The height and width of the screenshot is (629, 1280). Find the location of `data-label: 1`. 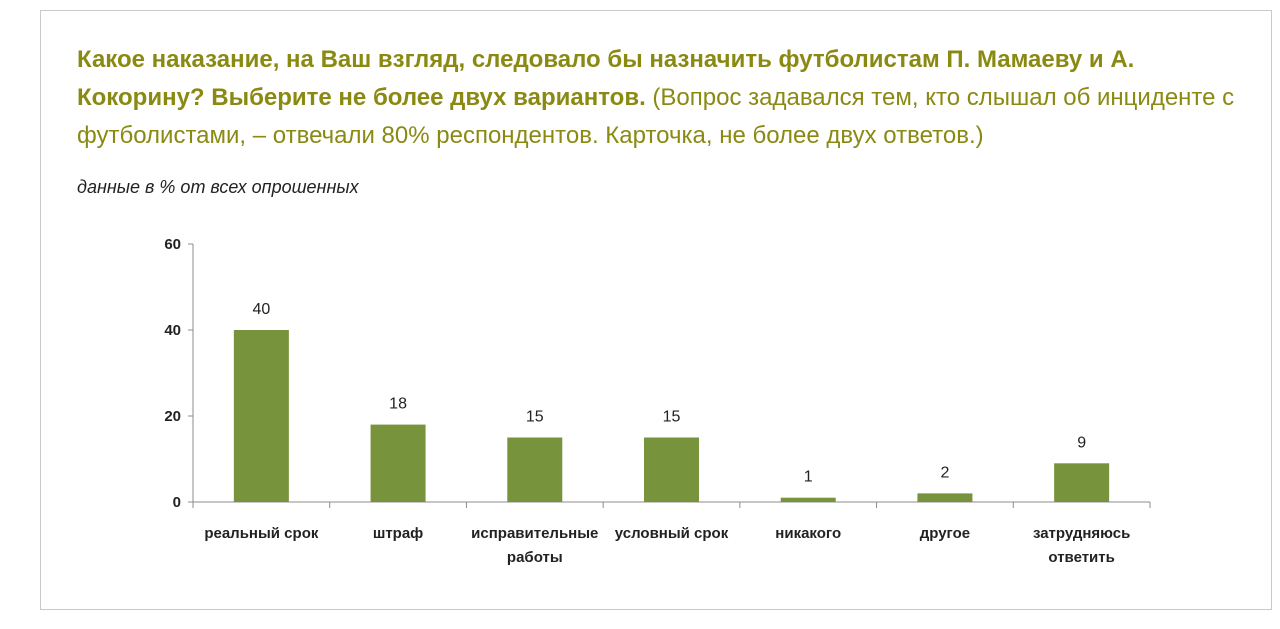

data-label: 1 is located at coordinates (808, 477).